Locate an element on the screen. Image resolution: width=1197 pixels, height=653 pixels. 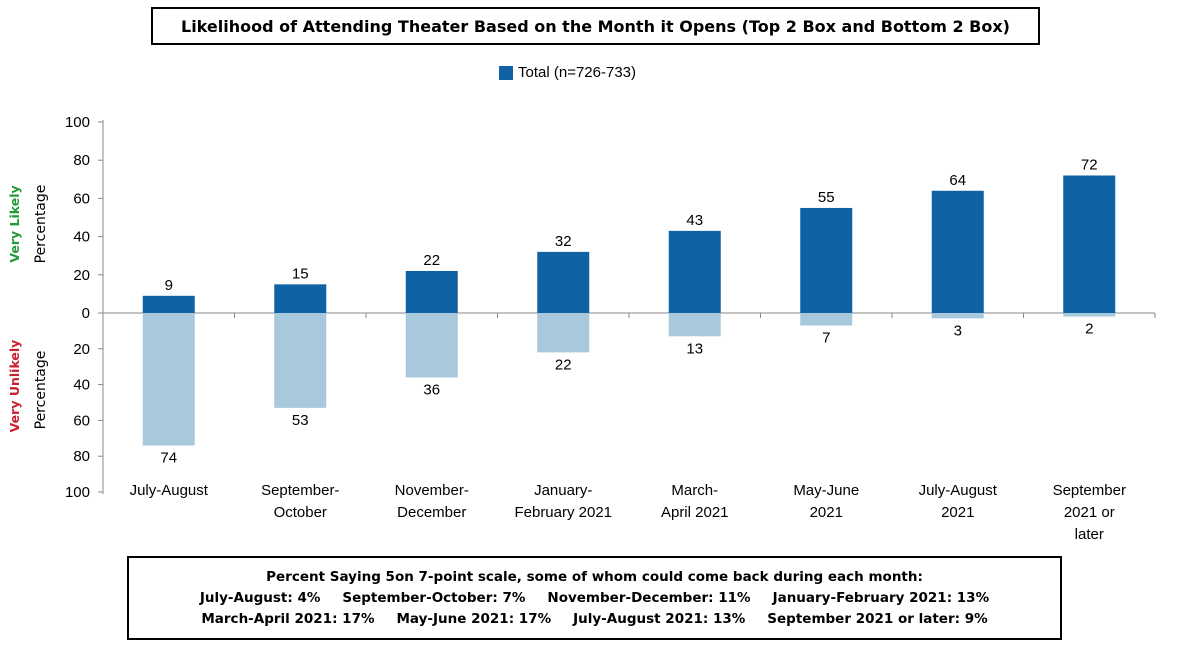
legend-swatch is located at coordinates (506, 72).